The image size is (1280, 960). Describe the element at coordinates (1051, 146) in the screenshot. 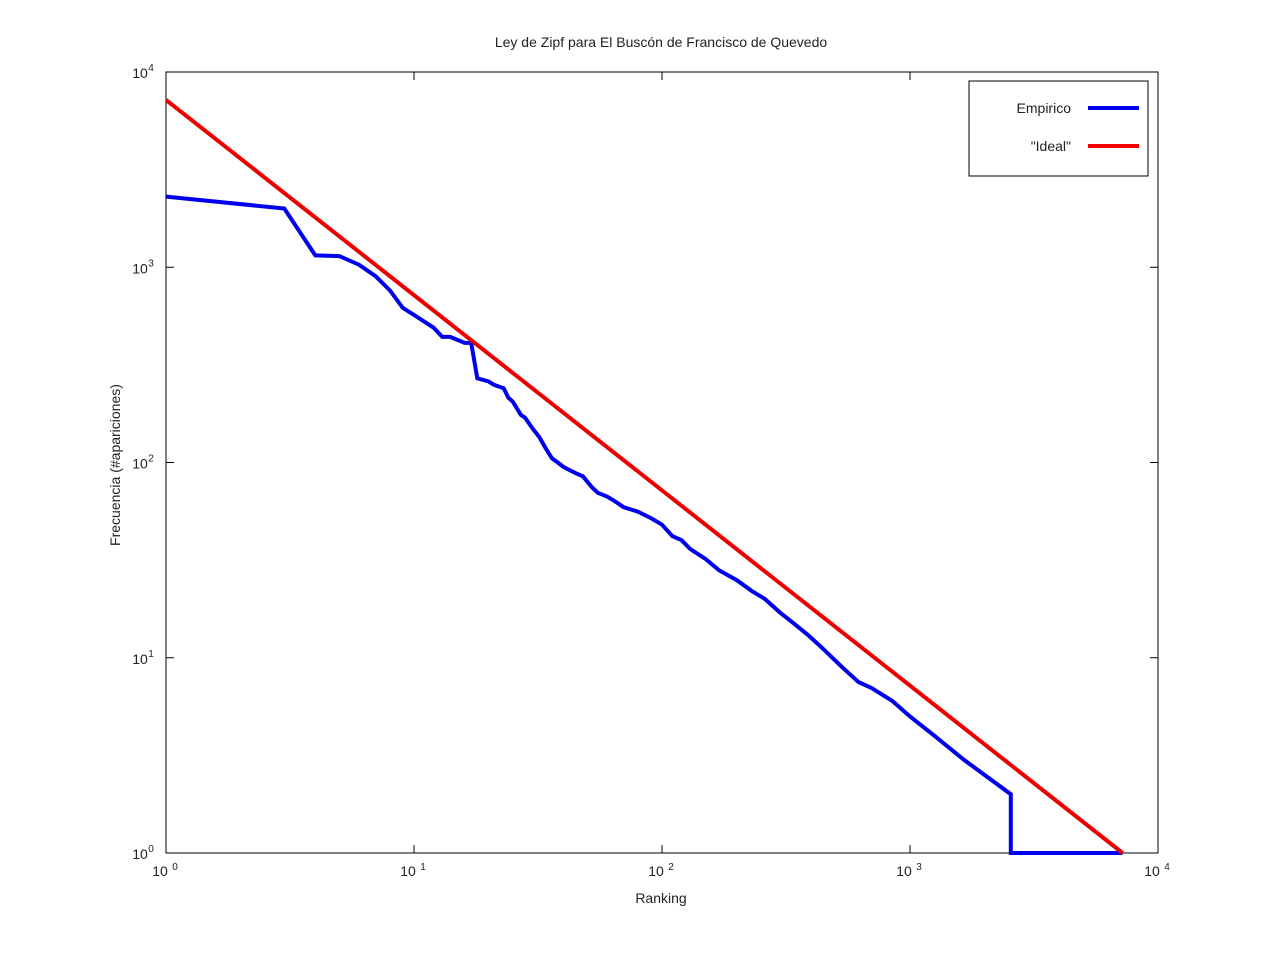

I see `legend-label: "Ideal"` at that location.